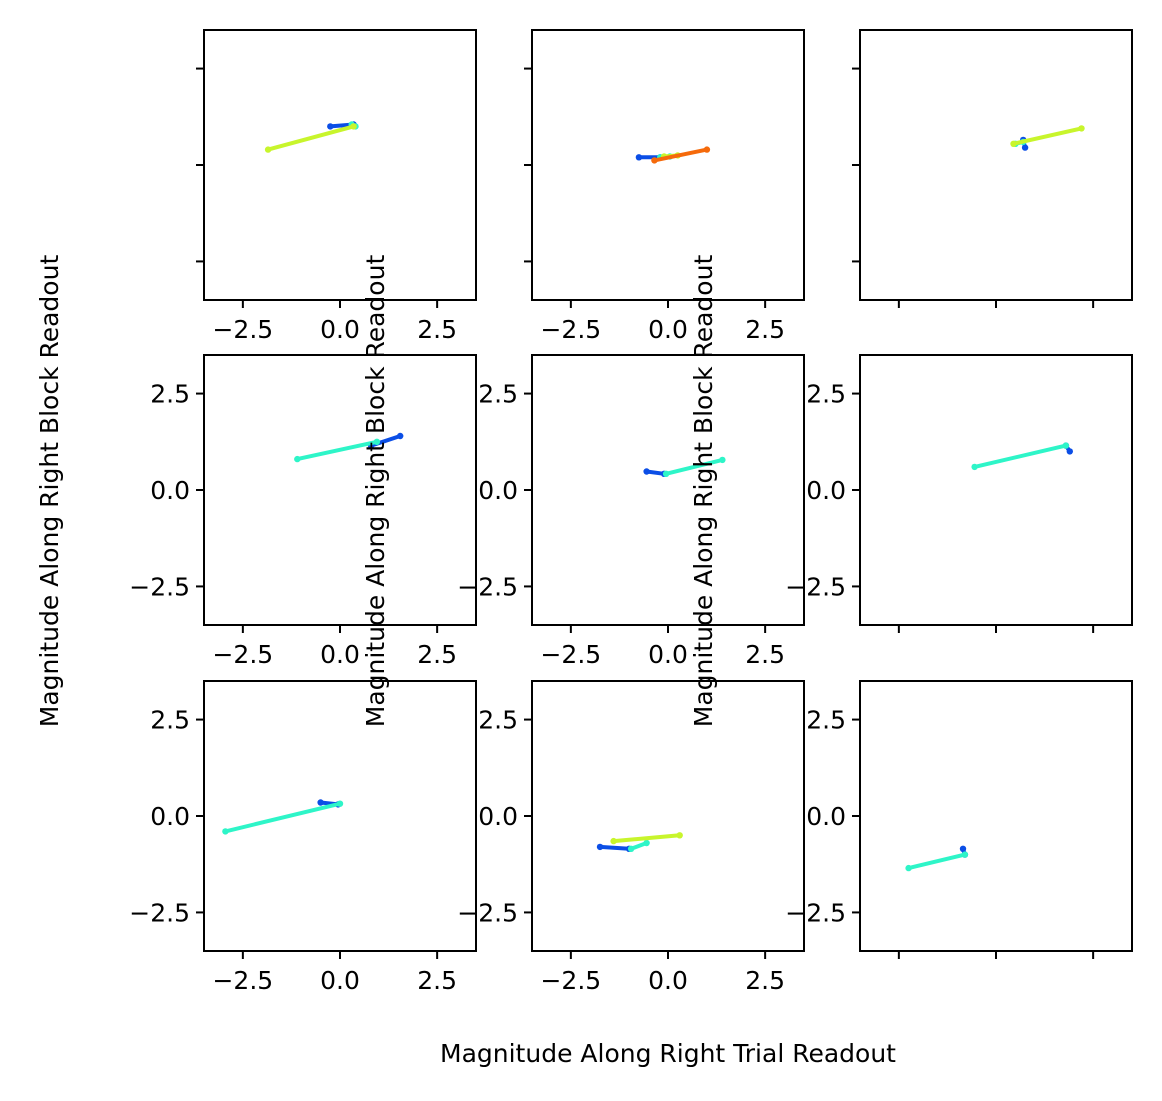 Image resolution: width=1162 pixels, height=1101 pixels. I want to click on subplot-row2-col2: −2.5 0.0 2.5 −2.5 0.0 2.5, so click(631, 511).